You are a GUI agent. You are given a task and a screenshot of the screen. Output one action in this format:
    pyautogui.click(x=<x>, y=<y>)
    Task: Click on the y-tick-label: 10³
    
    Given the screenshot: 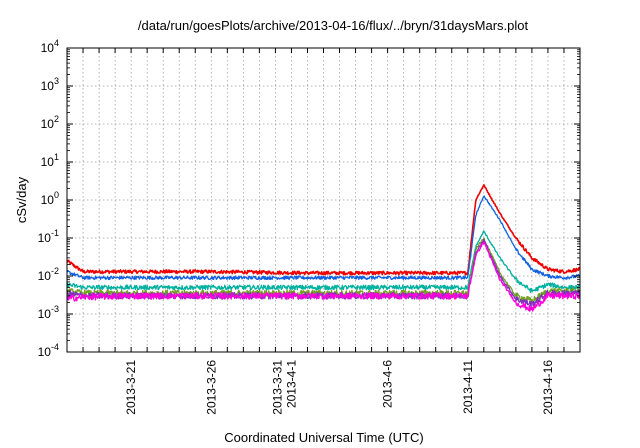 What is the action you would take?
    pyautogui.click(x=50, y=84)
    